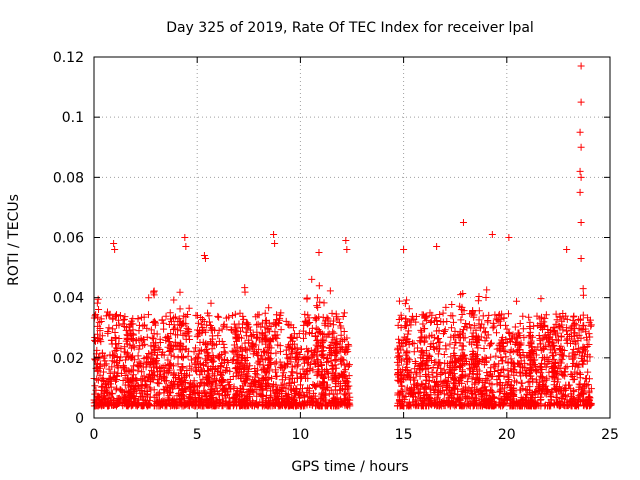 The height and width of the screenshot is (480, 640). What do you see at coordinates (14, 240) in the screenshot?
I see `y-axis-label: ROTI / TECUs` at bounding box center [14, 240].